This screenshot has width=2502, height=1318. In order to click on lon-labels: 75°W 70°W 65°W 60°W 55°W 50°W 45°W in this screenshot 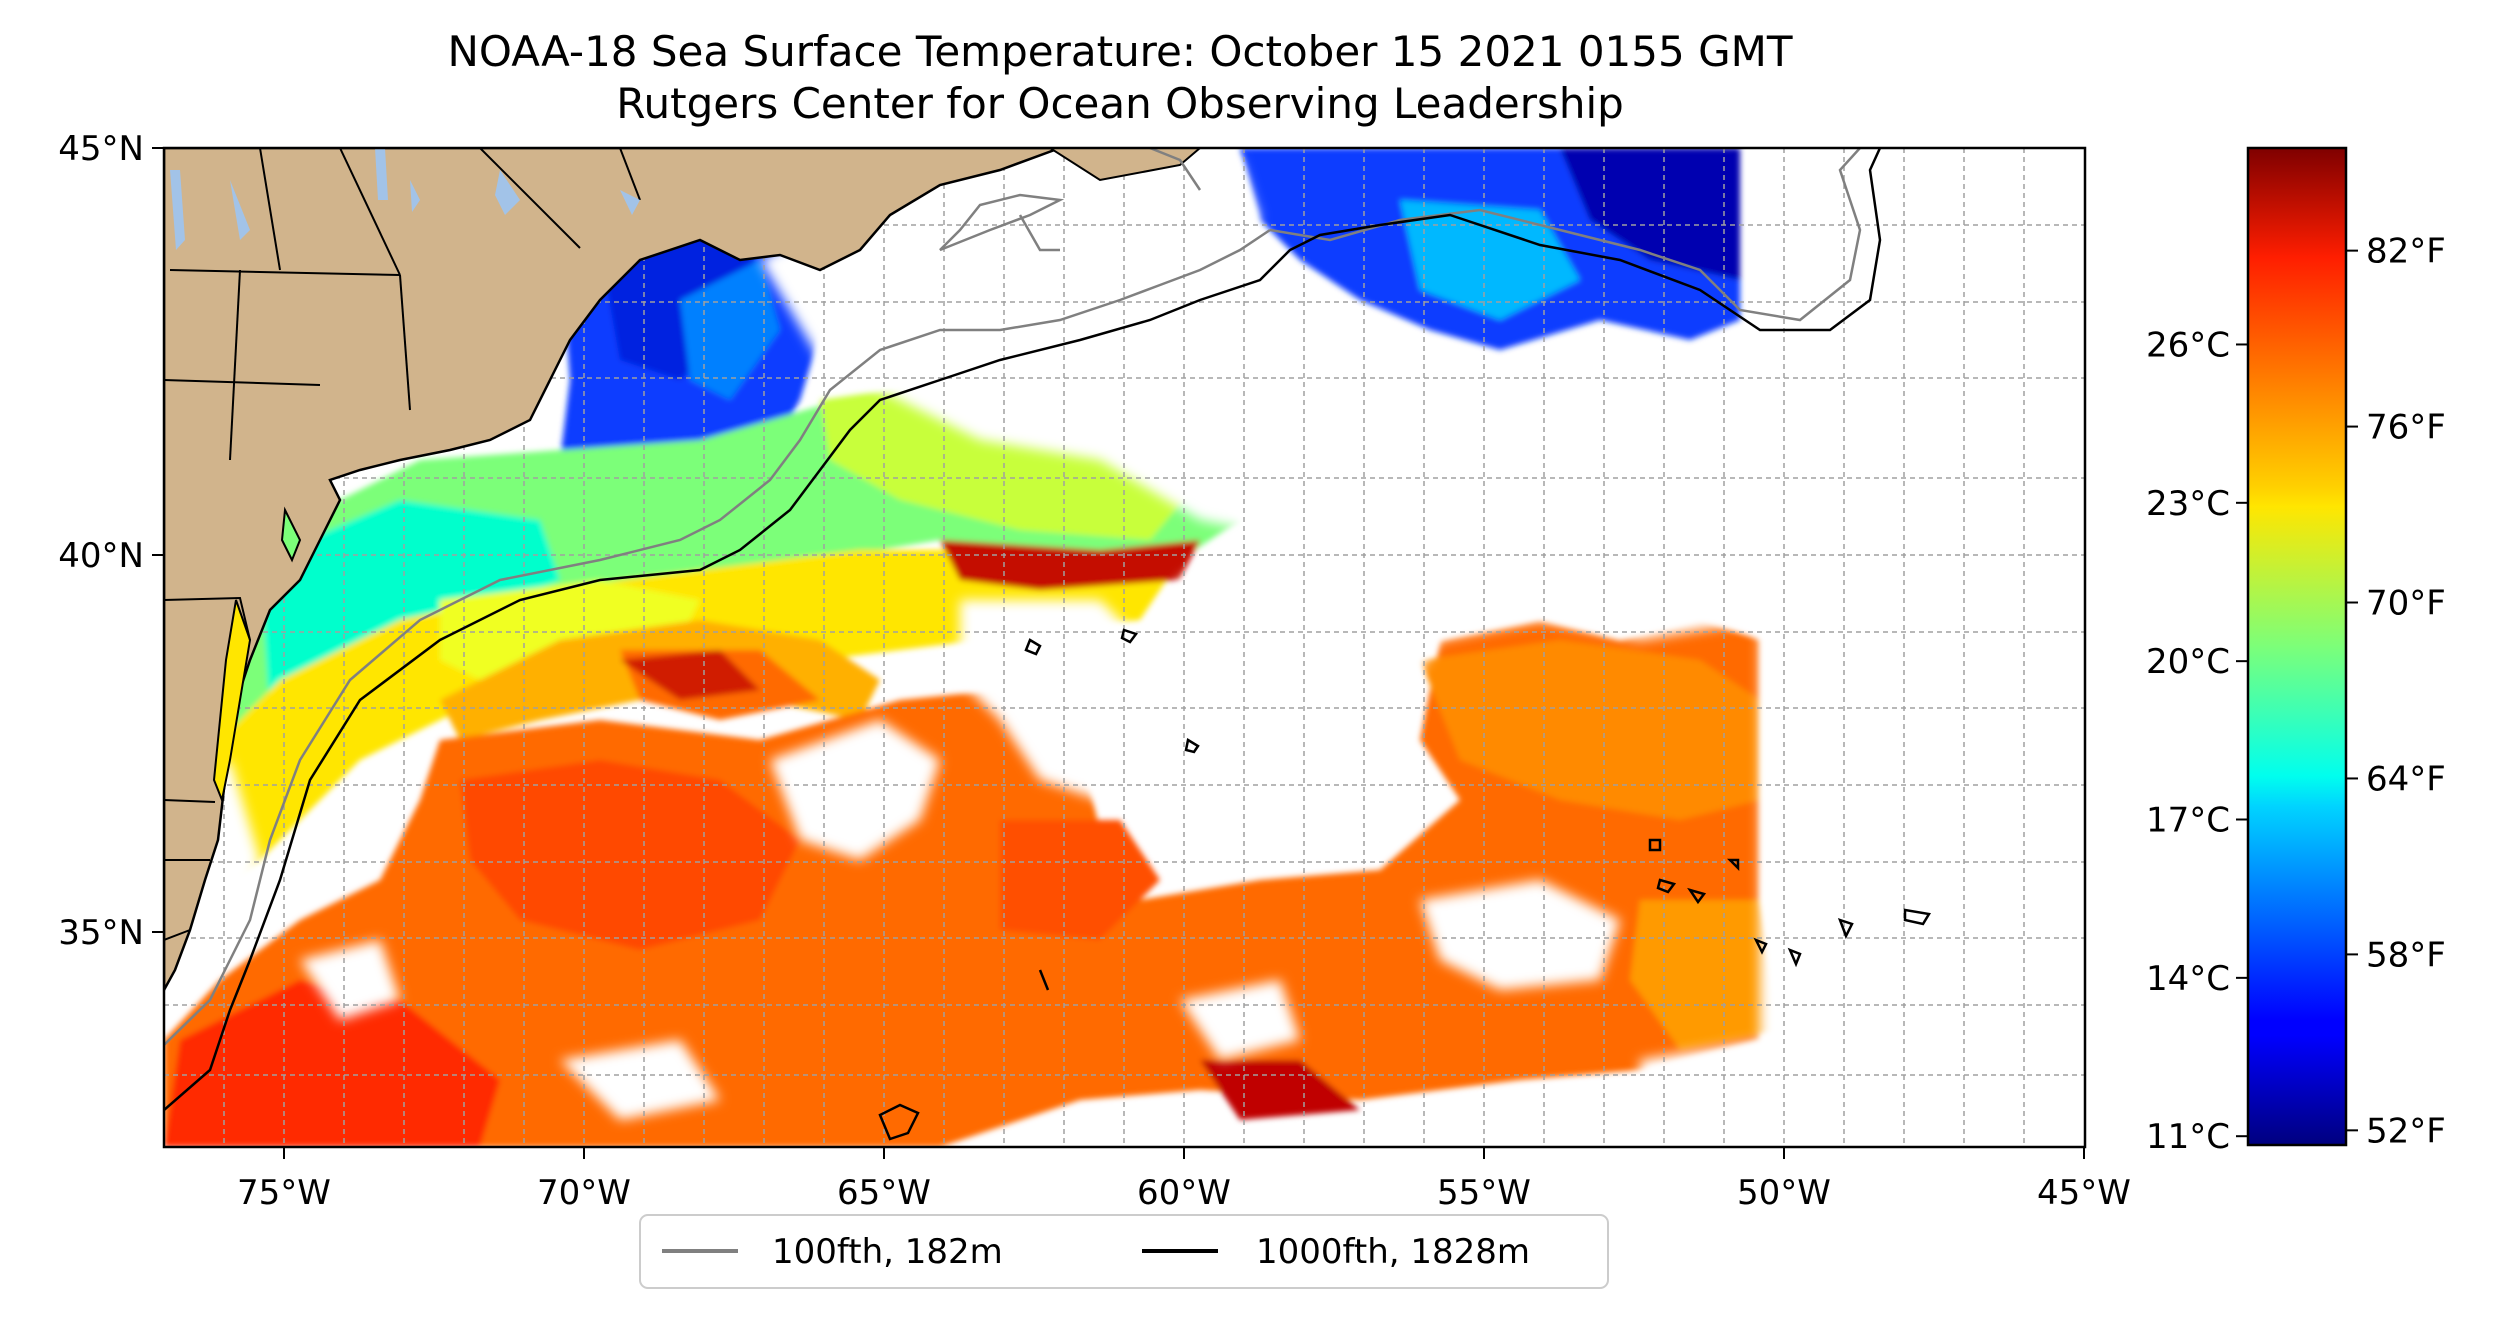, I will do `click(1184, 1193)`.